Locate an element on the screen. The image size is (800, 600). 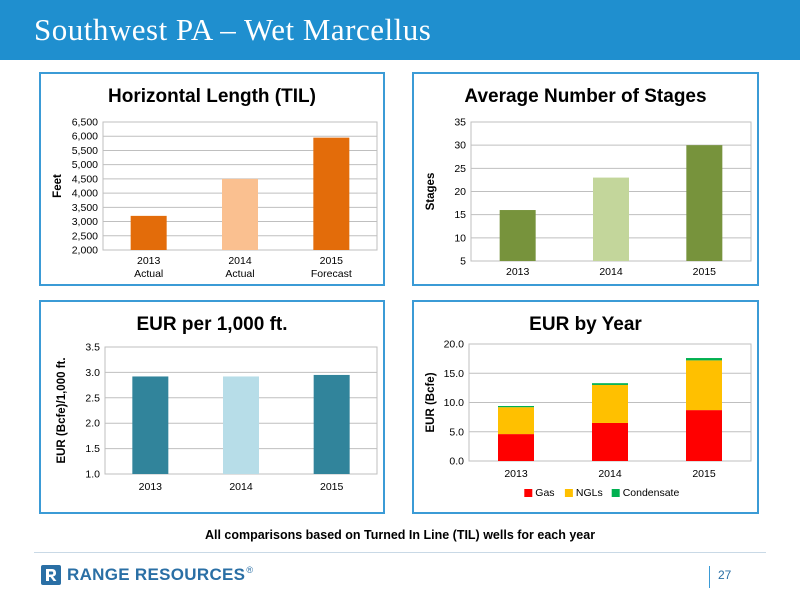
slide-title: Southwest PA – Wet Marcellus is located at coordinates (233, 29).